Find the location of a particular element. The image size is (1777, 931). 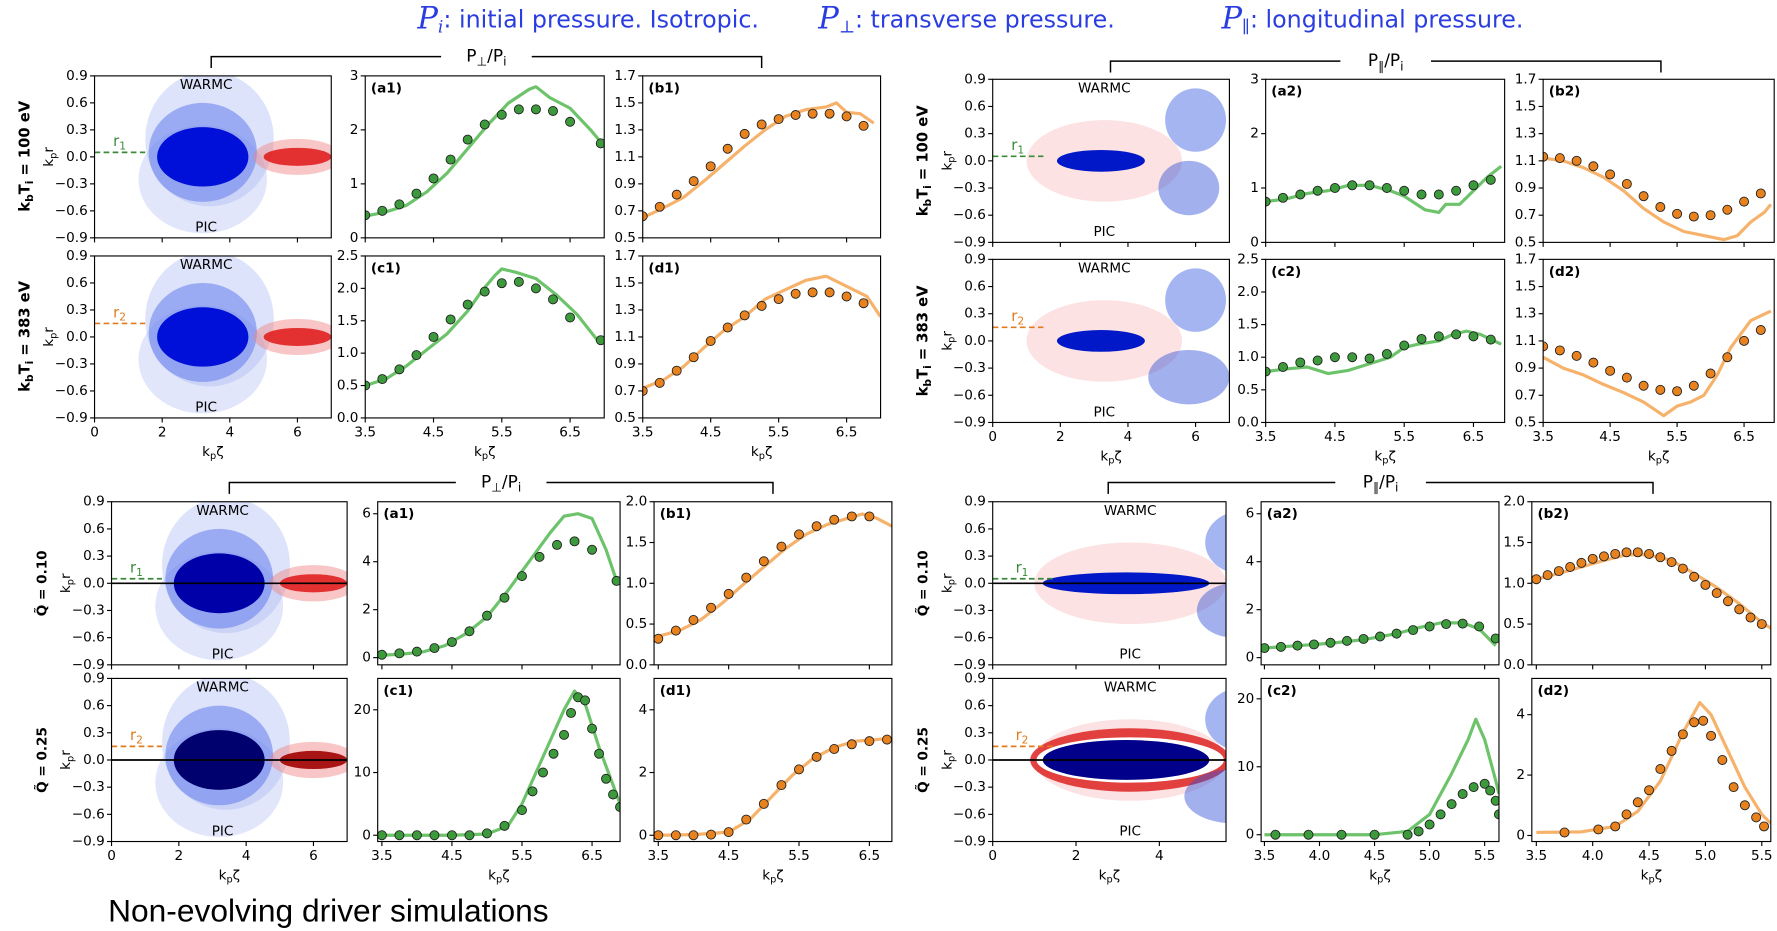

group-label-part: /P is located at coordinates (1392, 61).